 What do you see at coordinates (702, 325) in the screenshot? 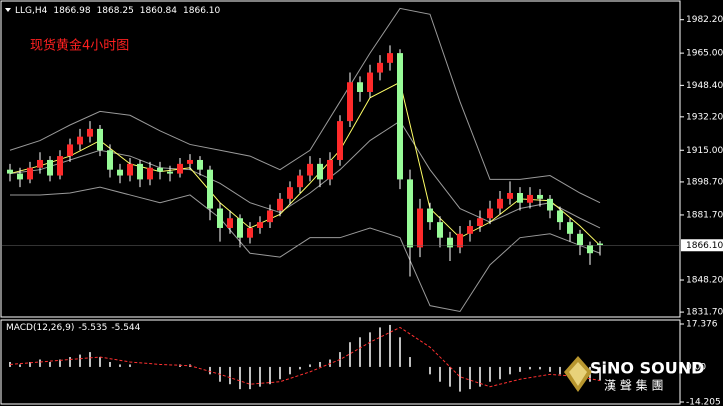
I see `y-tick-label: 17.376` at bounding box center [702, 325].